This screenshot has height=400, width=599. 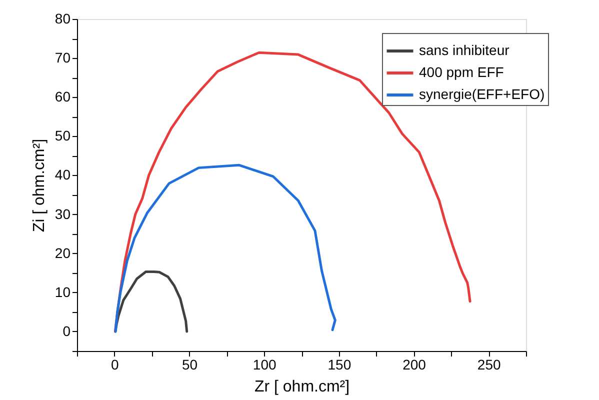 What do you see at coordinates (39, 185) in the screenshot?
I see `y-axis-title: Zi [ ohm.cm²]` at bounding box center [39, 185].